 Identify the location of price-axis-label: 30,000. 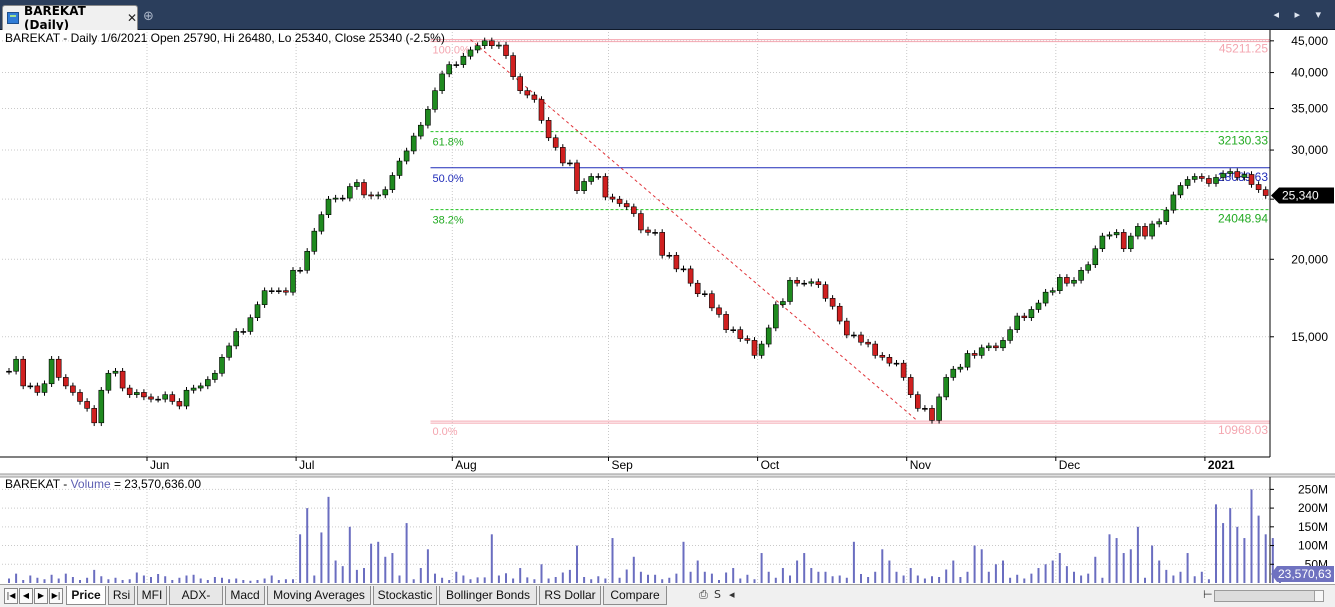
(1309, 150).